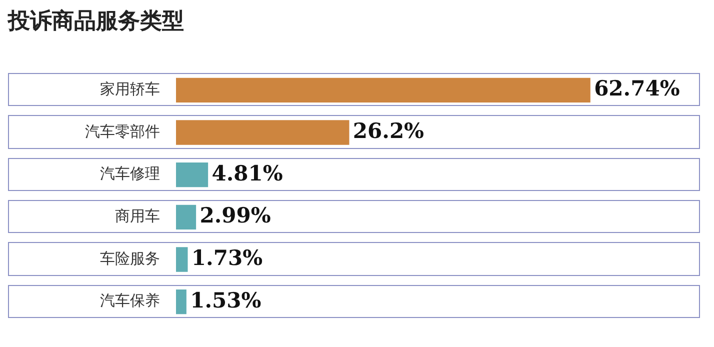 This screenshot has width=714, height=347. I want to click on data-label: 4.81%, so click(247, 173).